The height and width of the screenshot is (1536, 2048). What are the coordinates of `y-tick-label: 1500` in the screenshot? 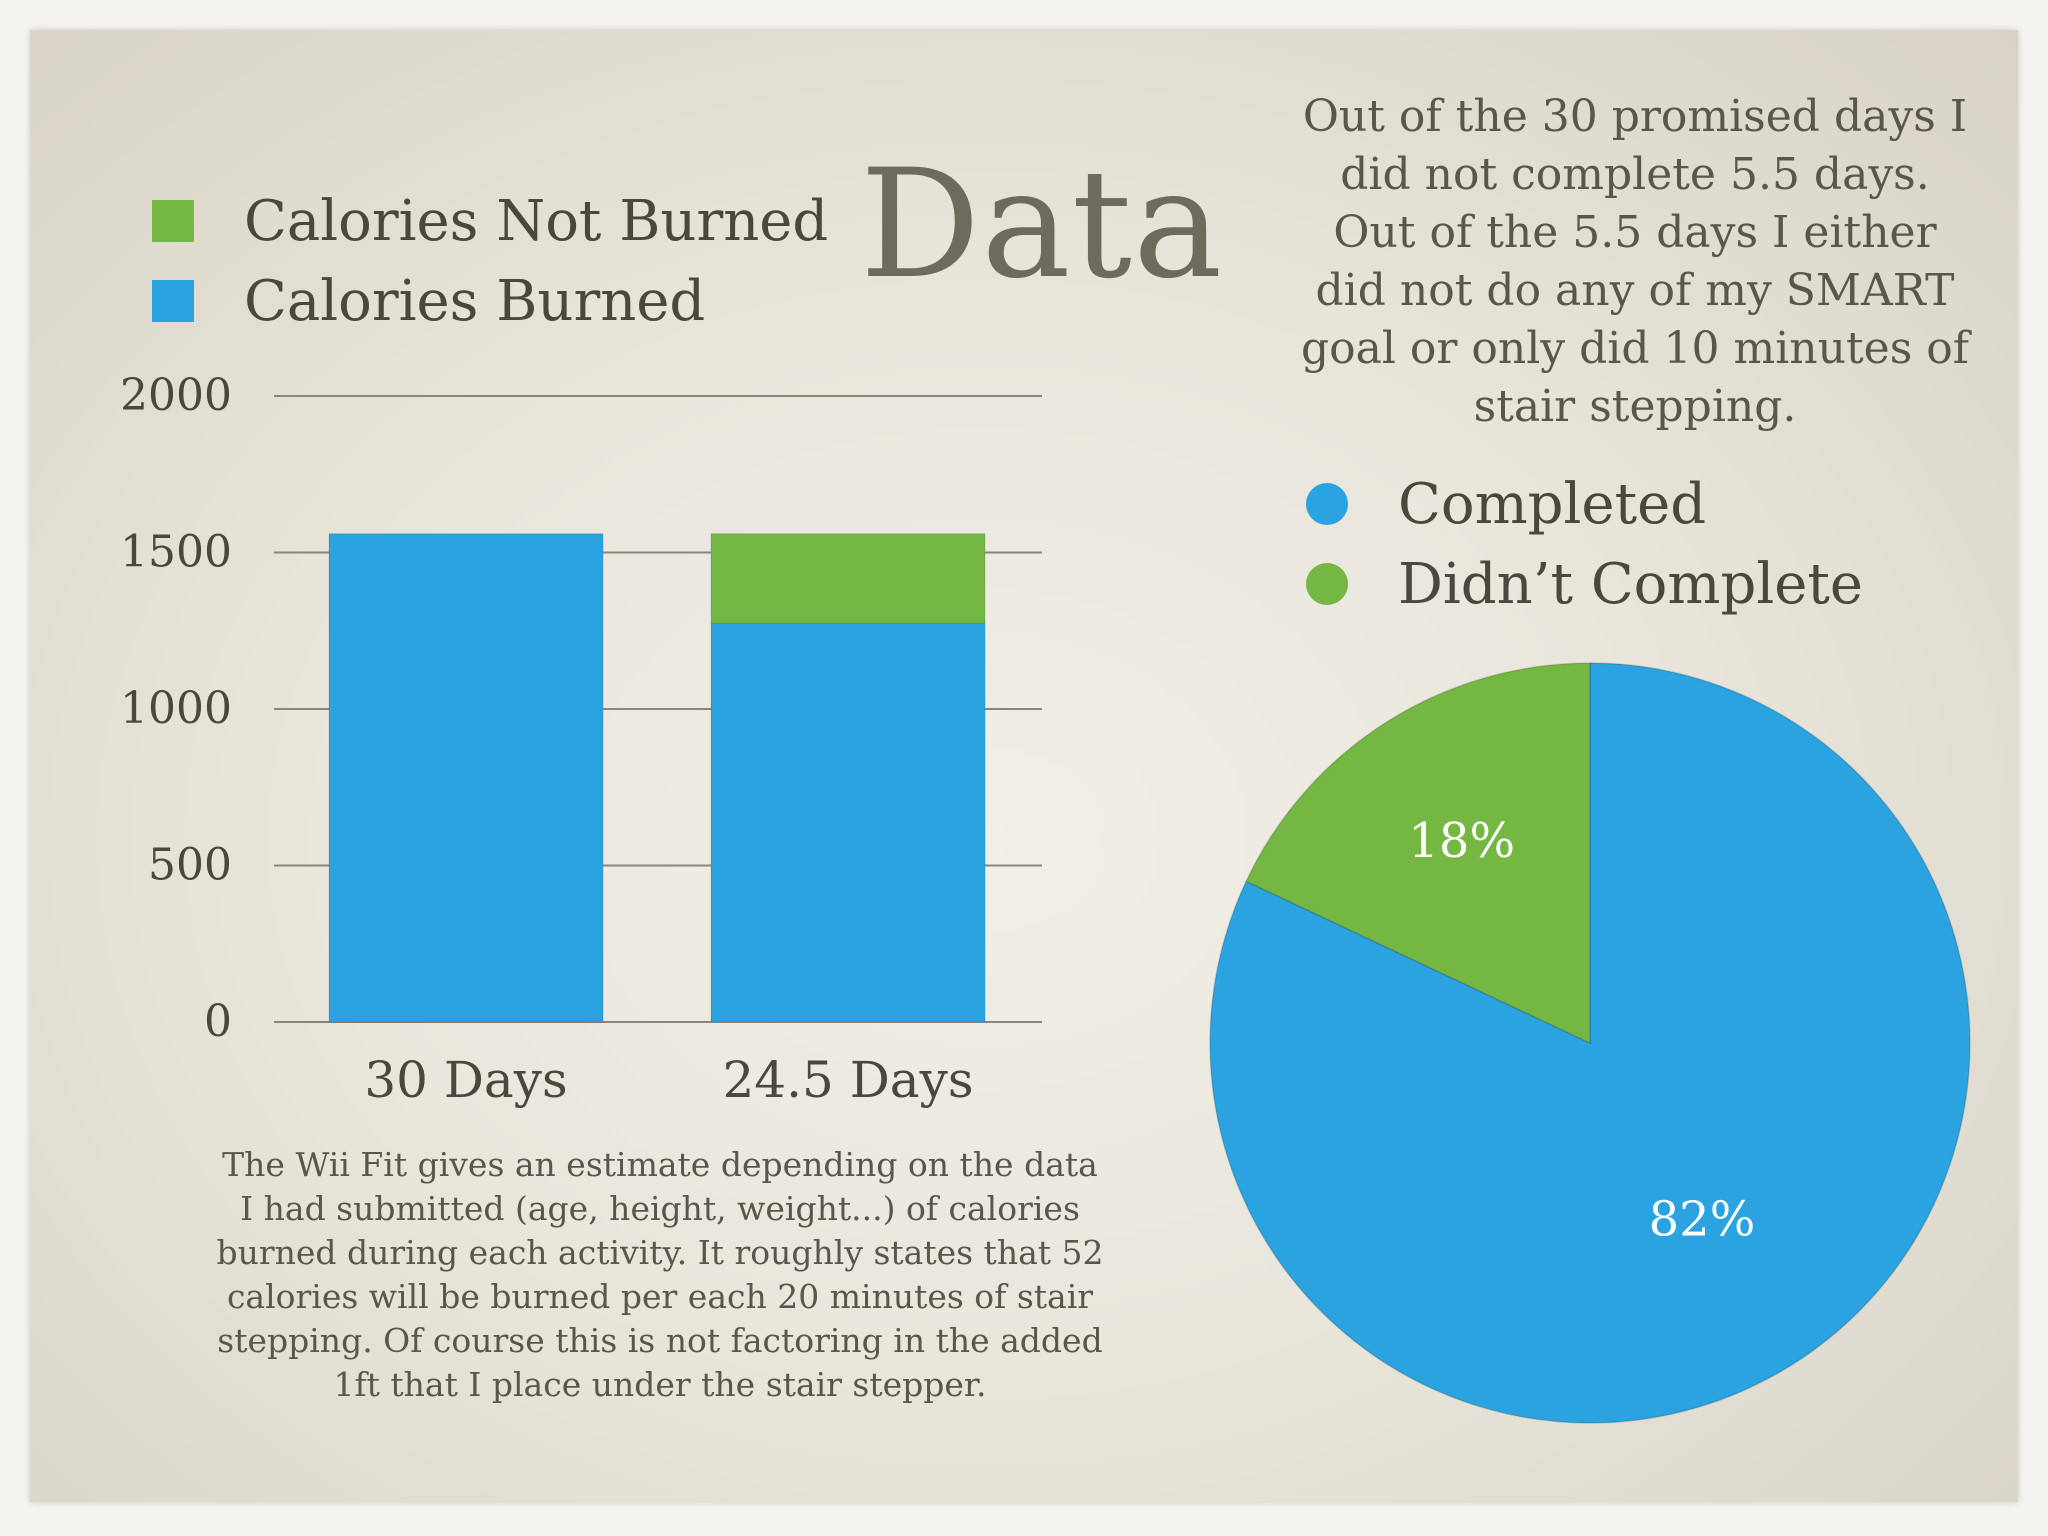 It's located at (176, 552).